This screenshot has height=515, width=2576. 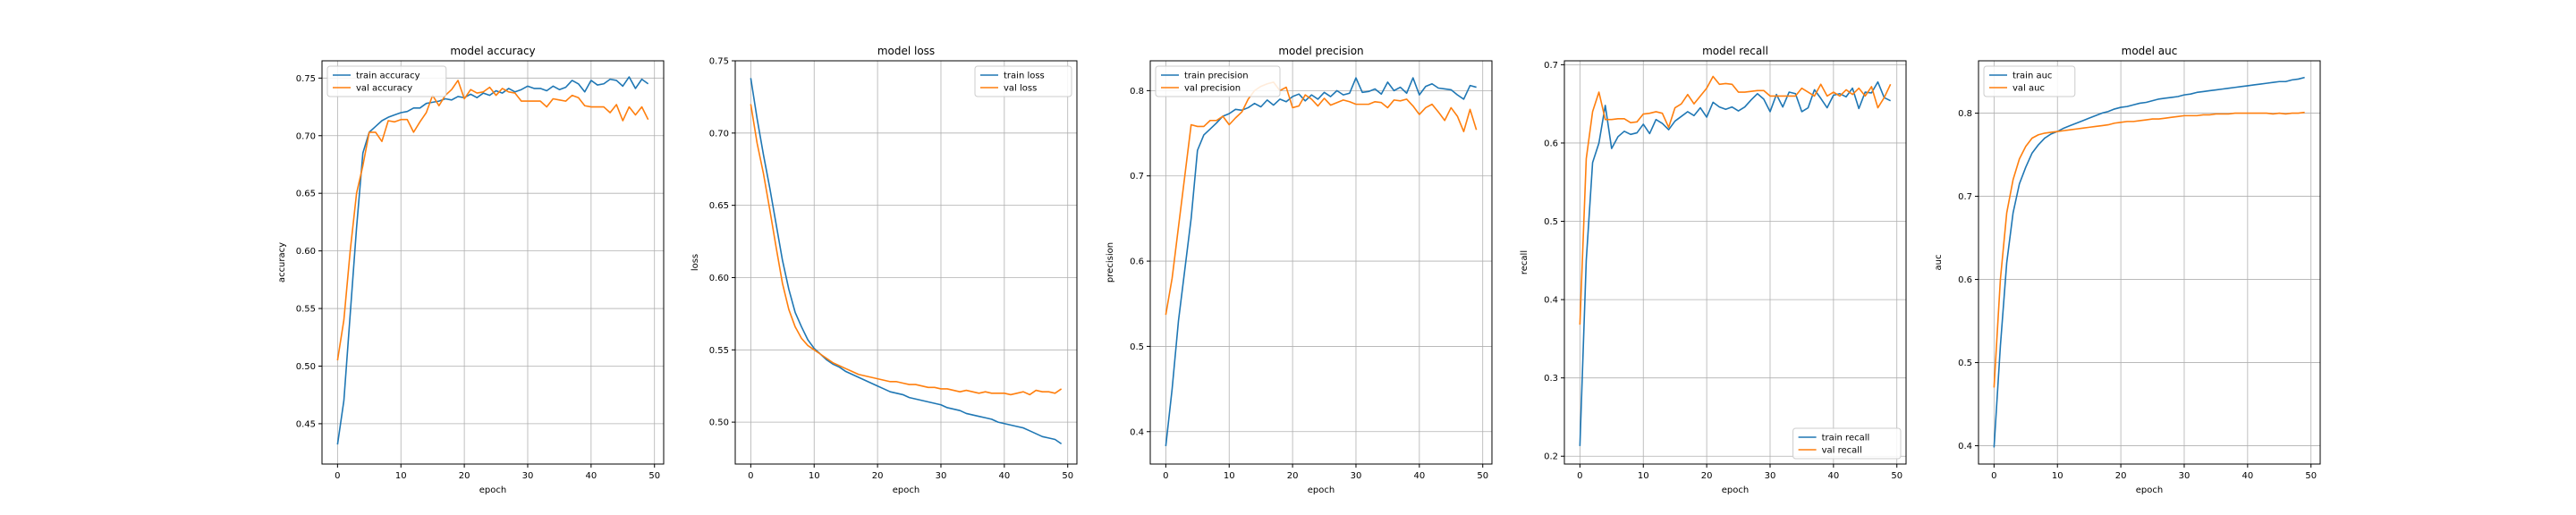 What do you see at coordinates (1939, 263) in the screenshot?
I see `y-axis-label: auc` at bounding box center [1939, 263].